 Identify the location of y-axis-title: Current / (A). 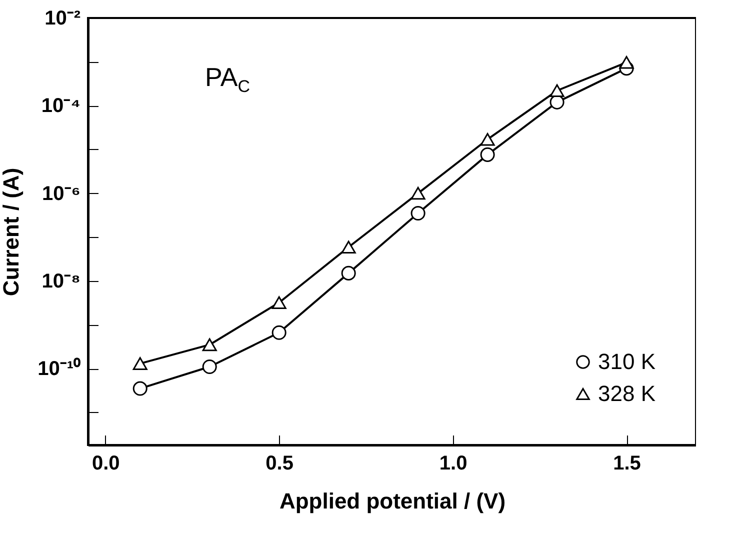
(12, 232).